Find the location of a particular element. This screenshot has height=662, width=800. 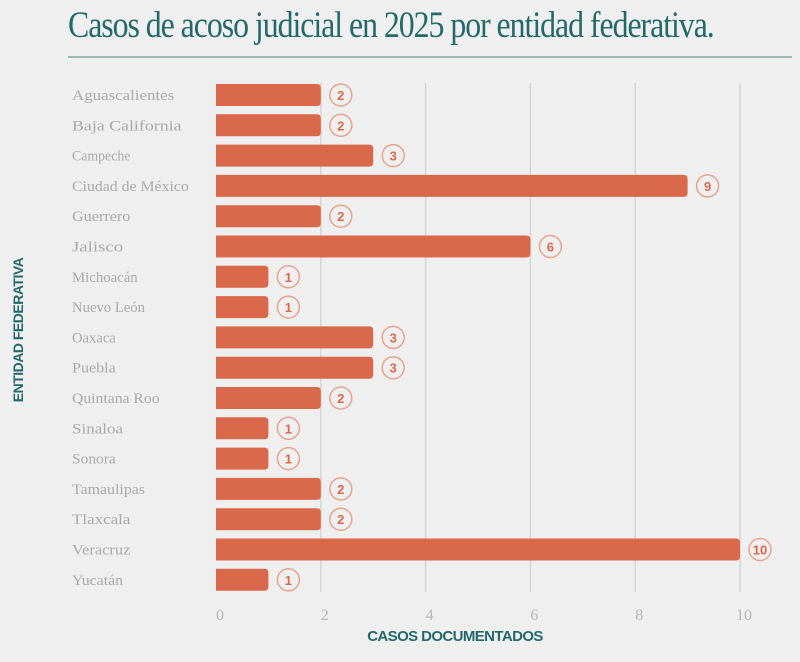

category-label: Aguascalientes is located at coordinates (123, 96).